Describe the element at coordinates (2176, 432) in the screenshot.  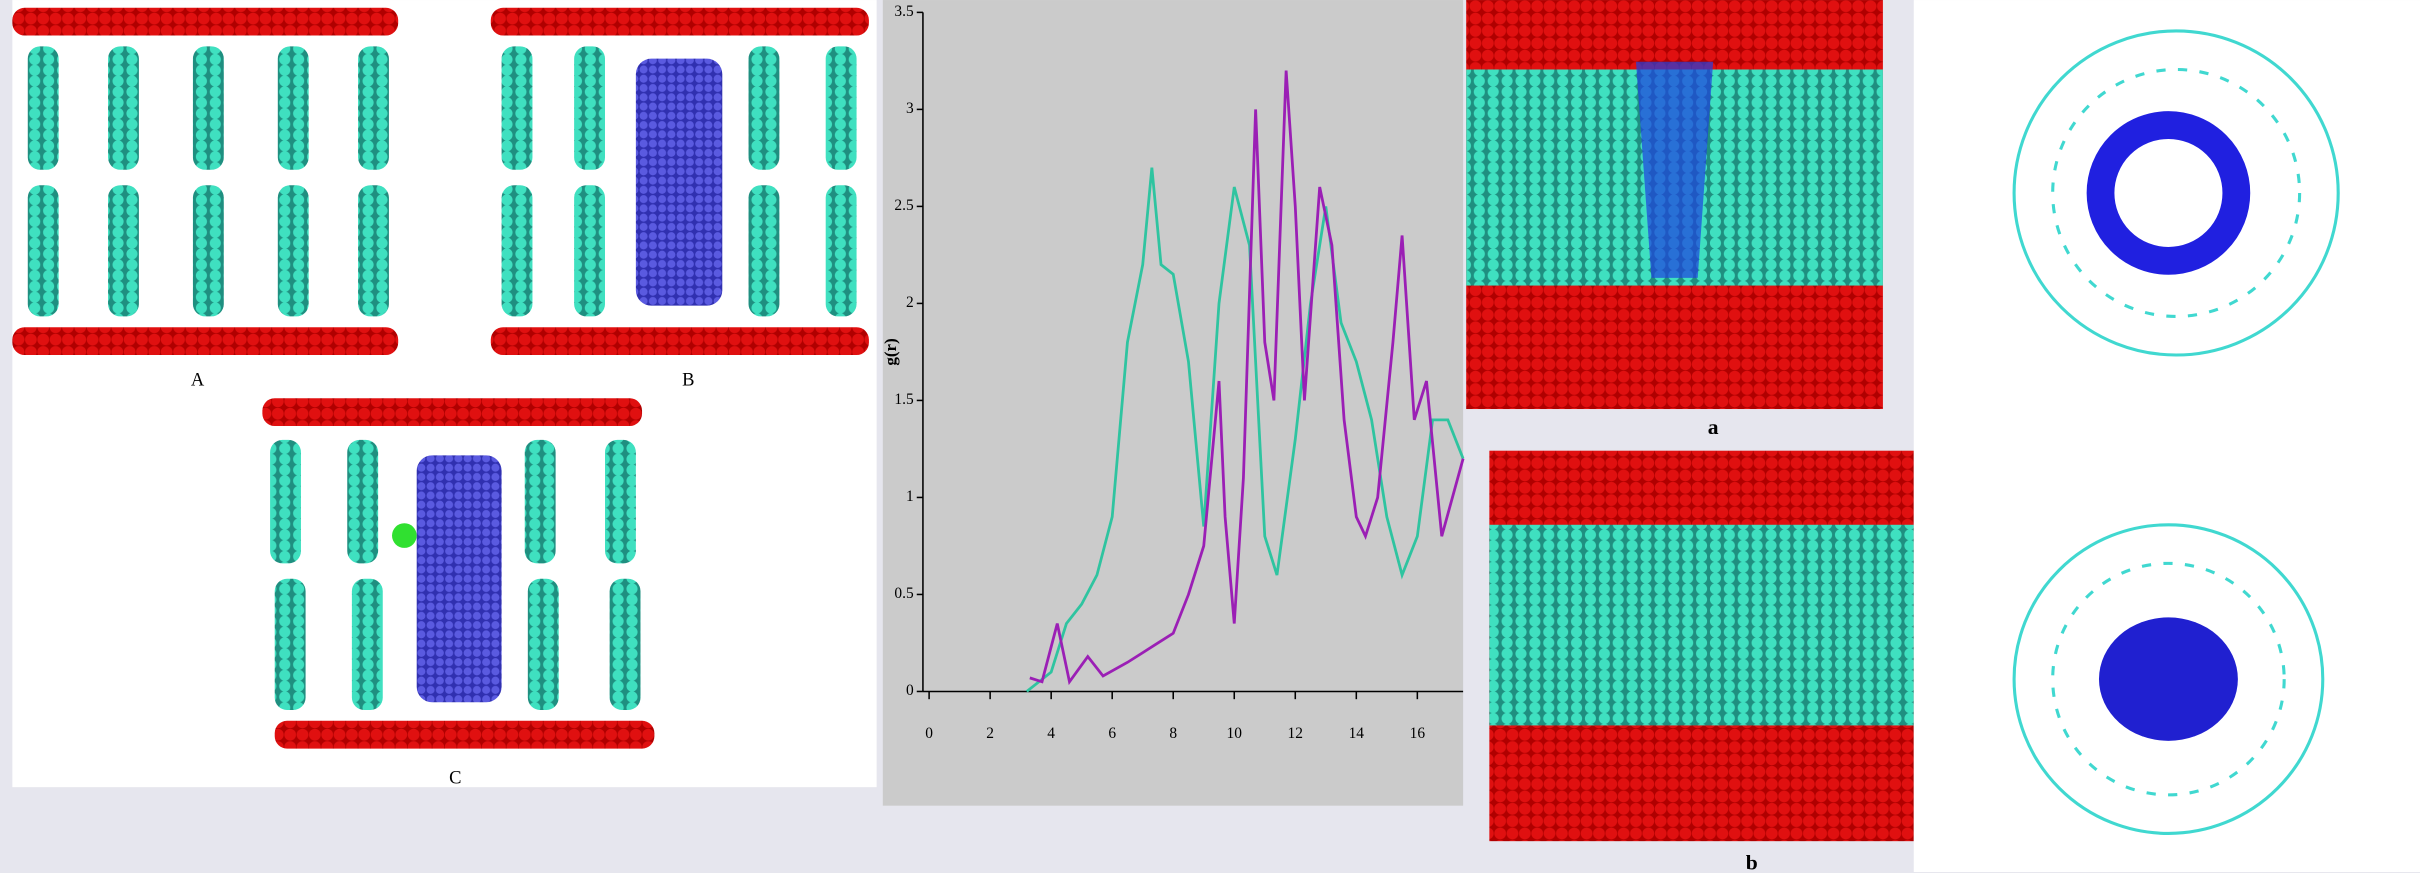
I see `lipid-sticks` at that location.